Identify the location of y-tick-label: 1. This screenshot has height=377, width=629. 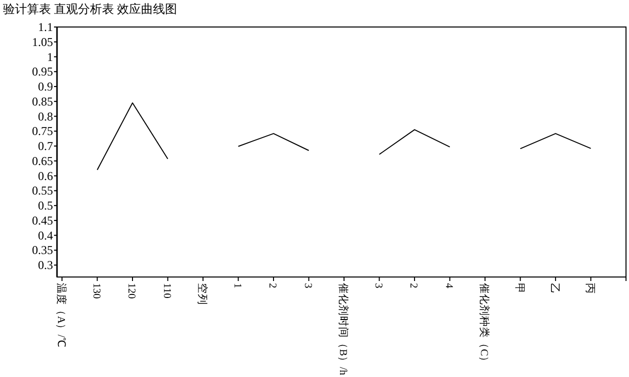
(50, 57).